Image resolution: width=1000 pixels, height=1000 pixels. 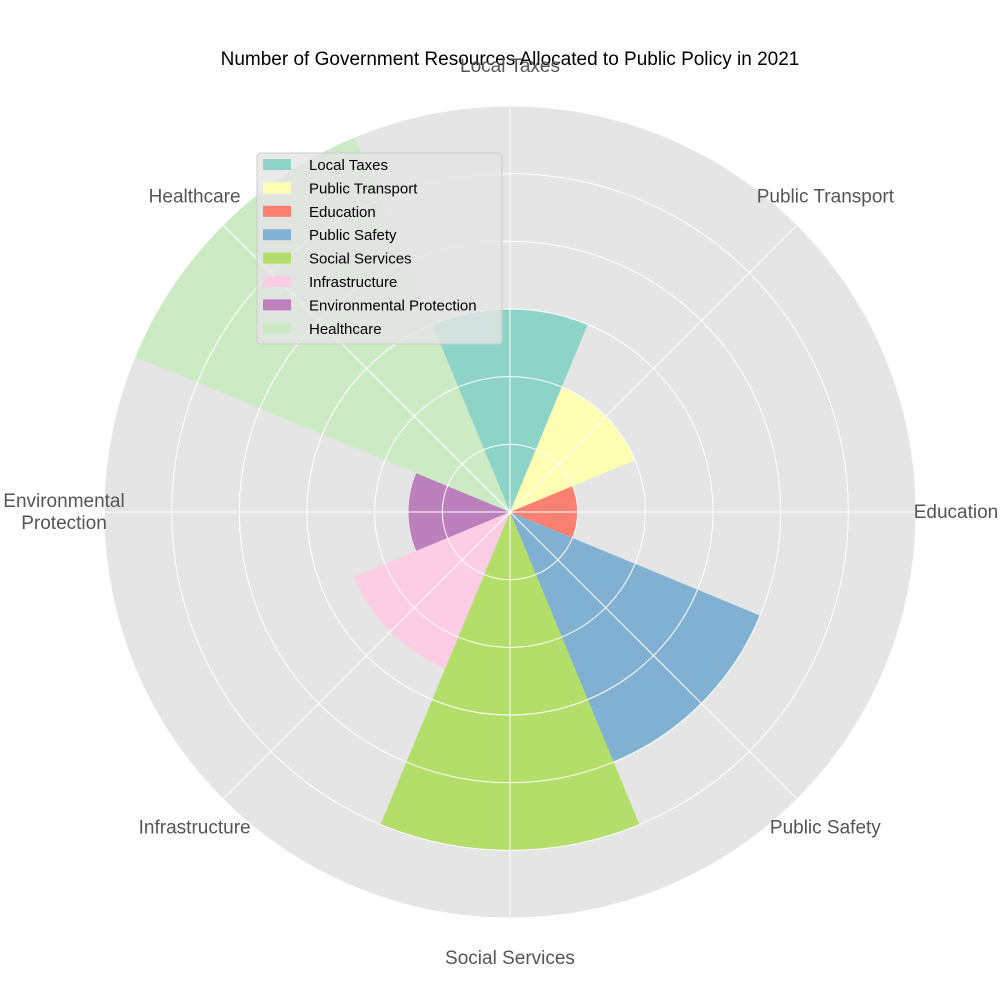 I want to click on legend-label: Social Services, so click(x=360, y=259).